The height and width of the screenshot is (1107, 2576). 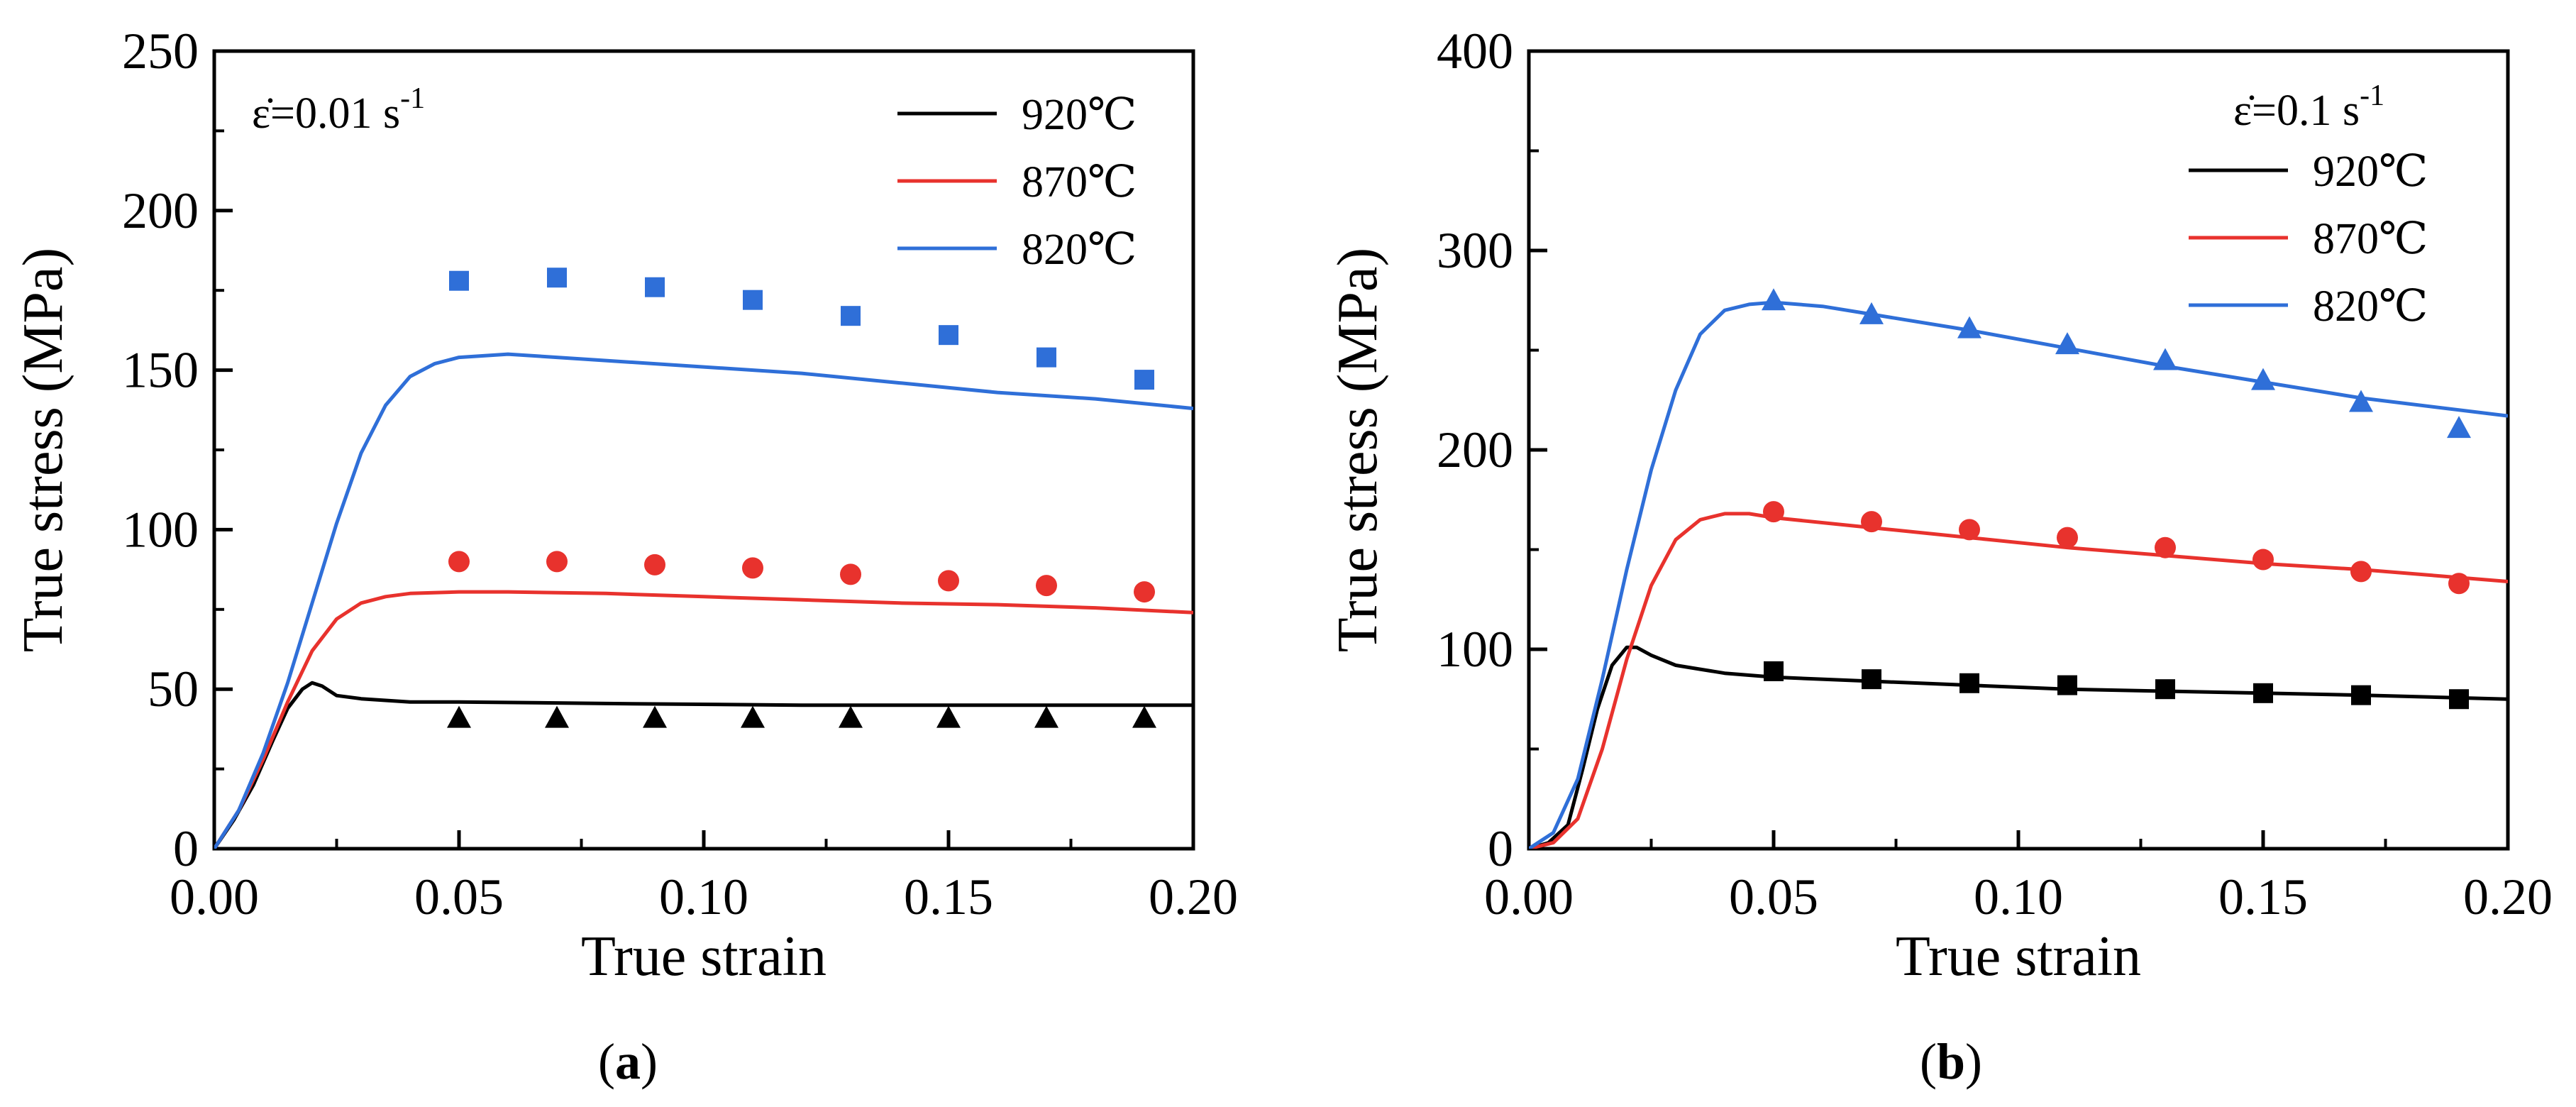 What do you see at coordinates (1501, 848) in the screenshot?
I see `chart-b-y-tick-label: 0` at bounding box center [1501, 848].